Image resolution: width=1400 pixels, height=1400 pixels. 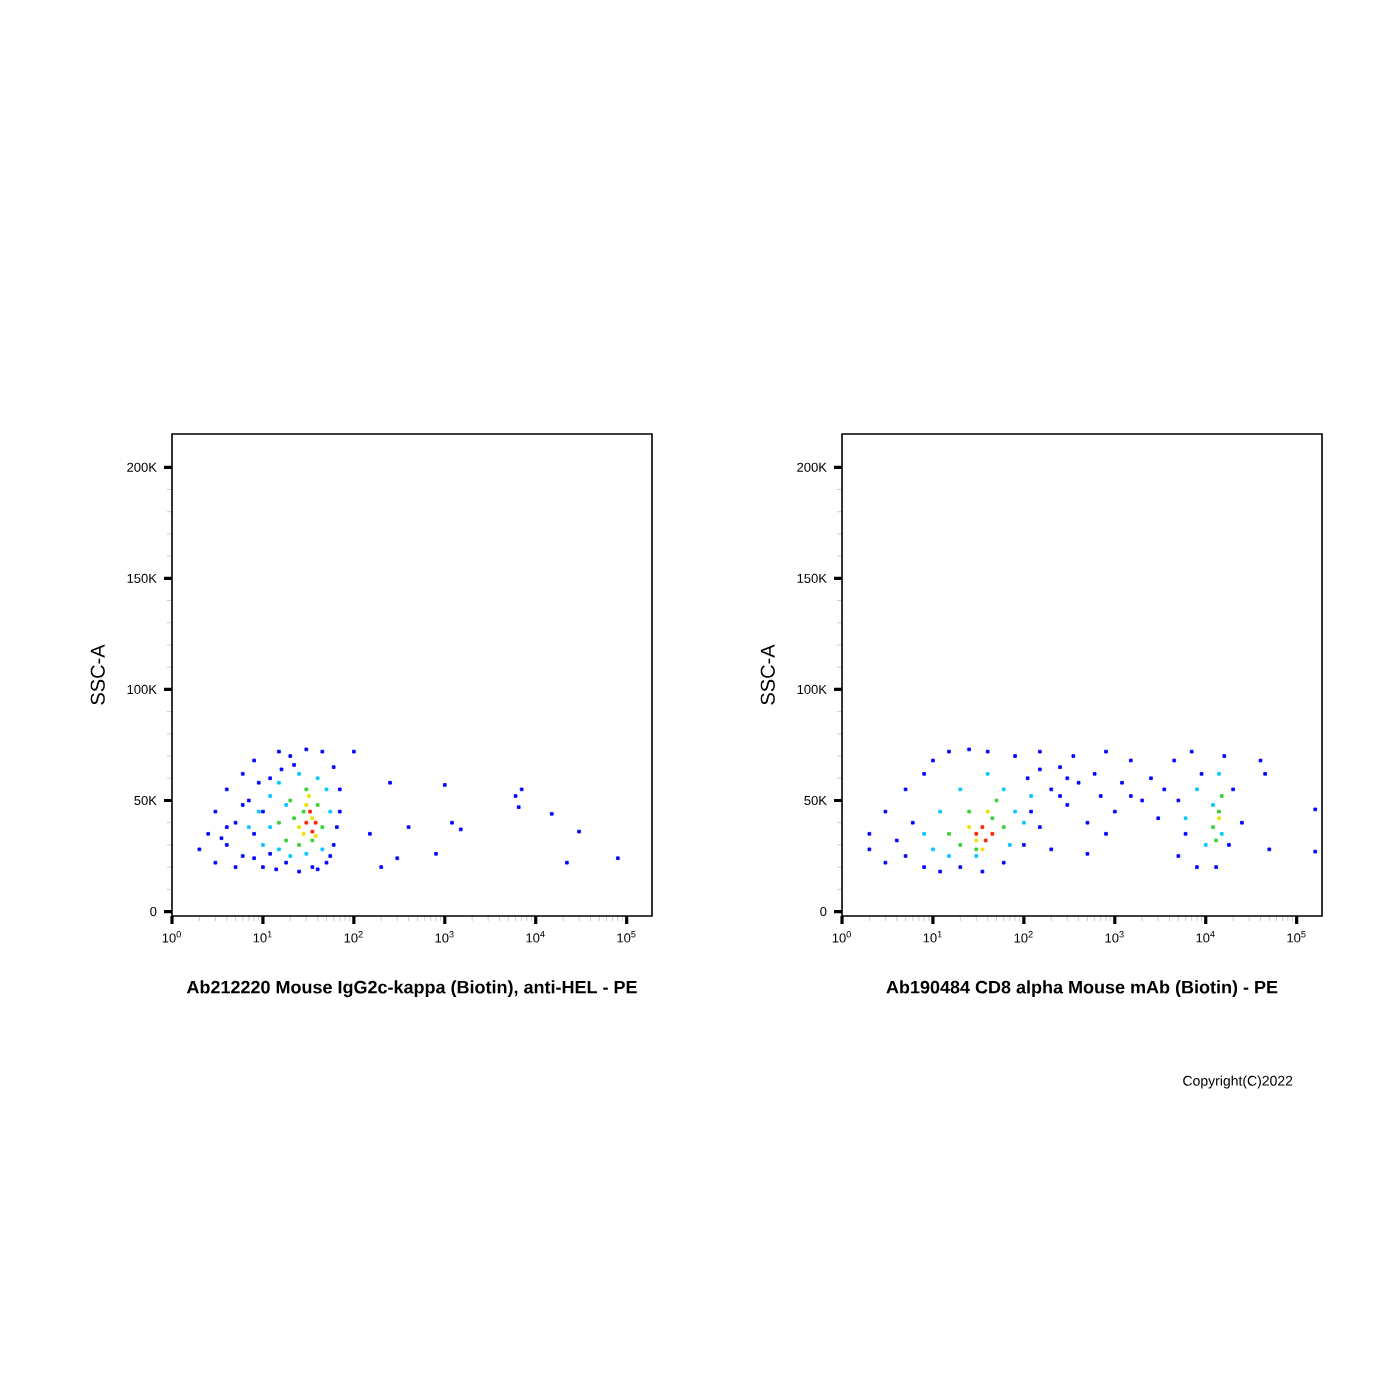 What do you see at coordinates (1082, 989) in the screenshot?
I see `x-axis-title: Ab190484 CD8 alpha Mouse mAb (Biotin) - PE` at bounding box center [1082, 989].